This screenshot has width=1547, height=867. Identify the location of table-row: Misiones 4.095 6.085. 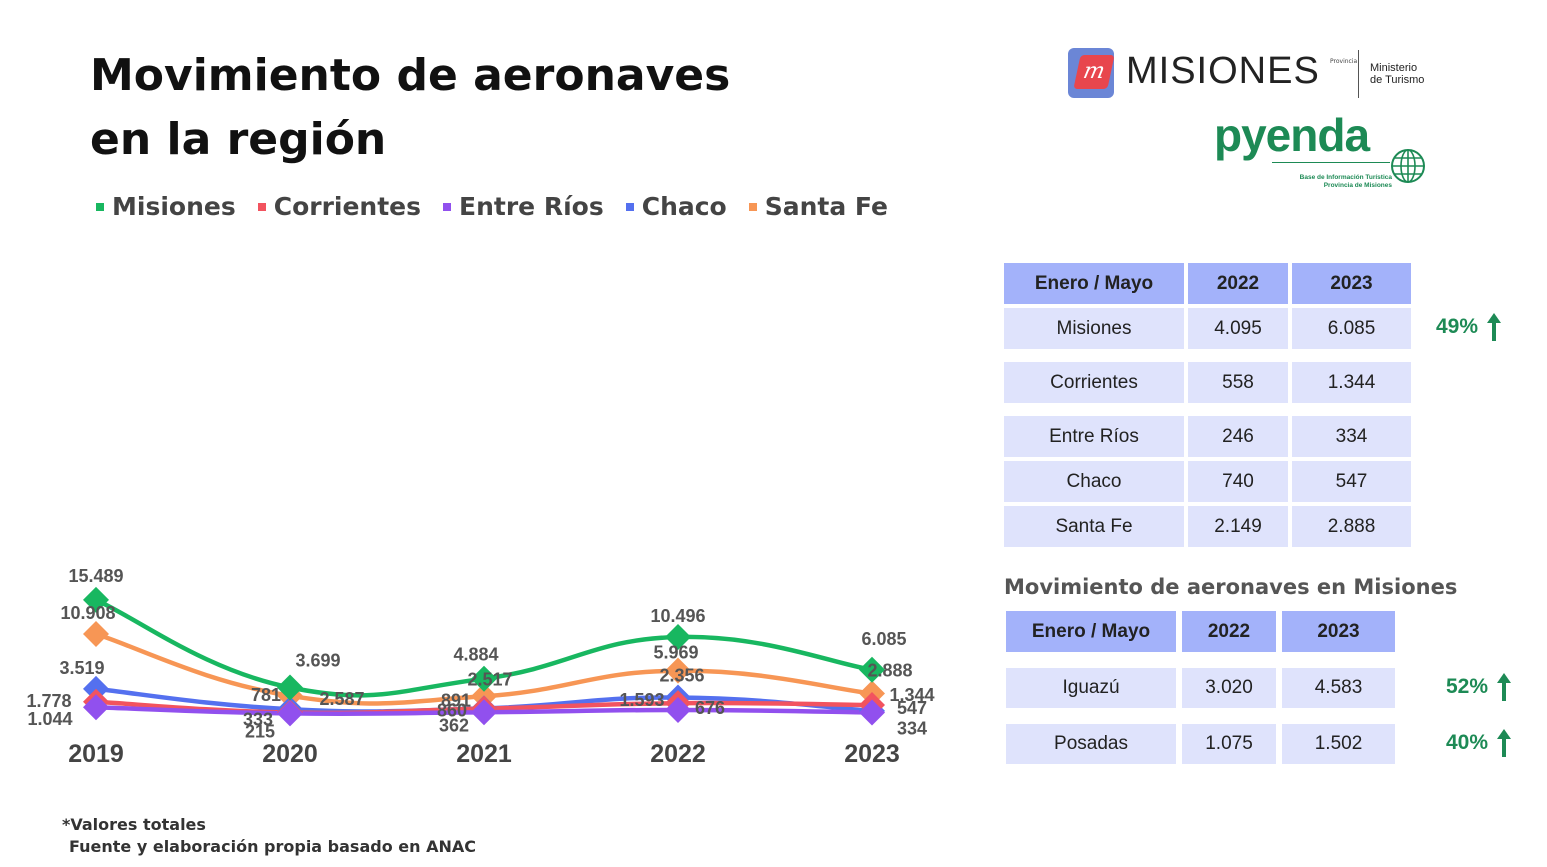
(1207, 328).